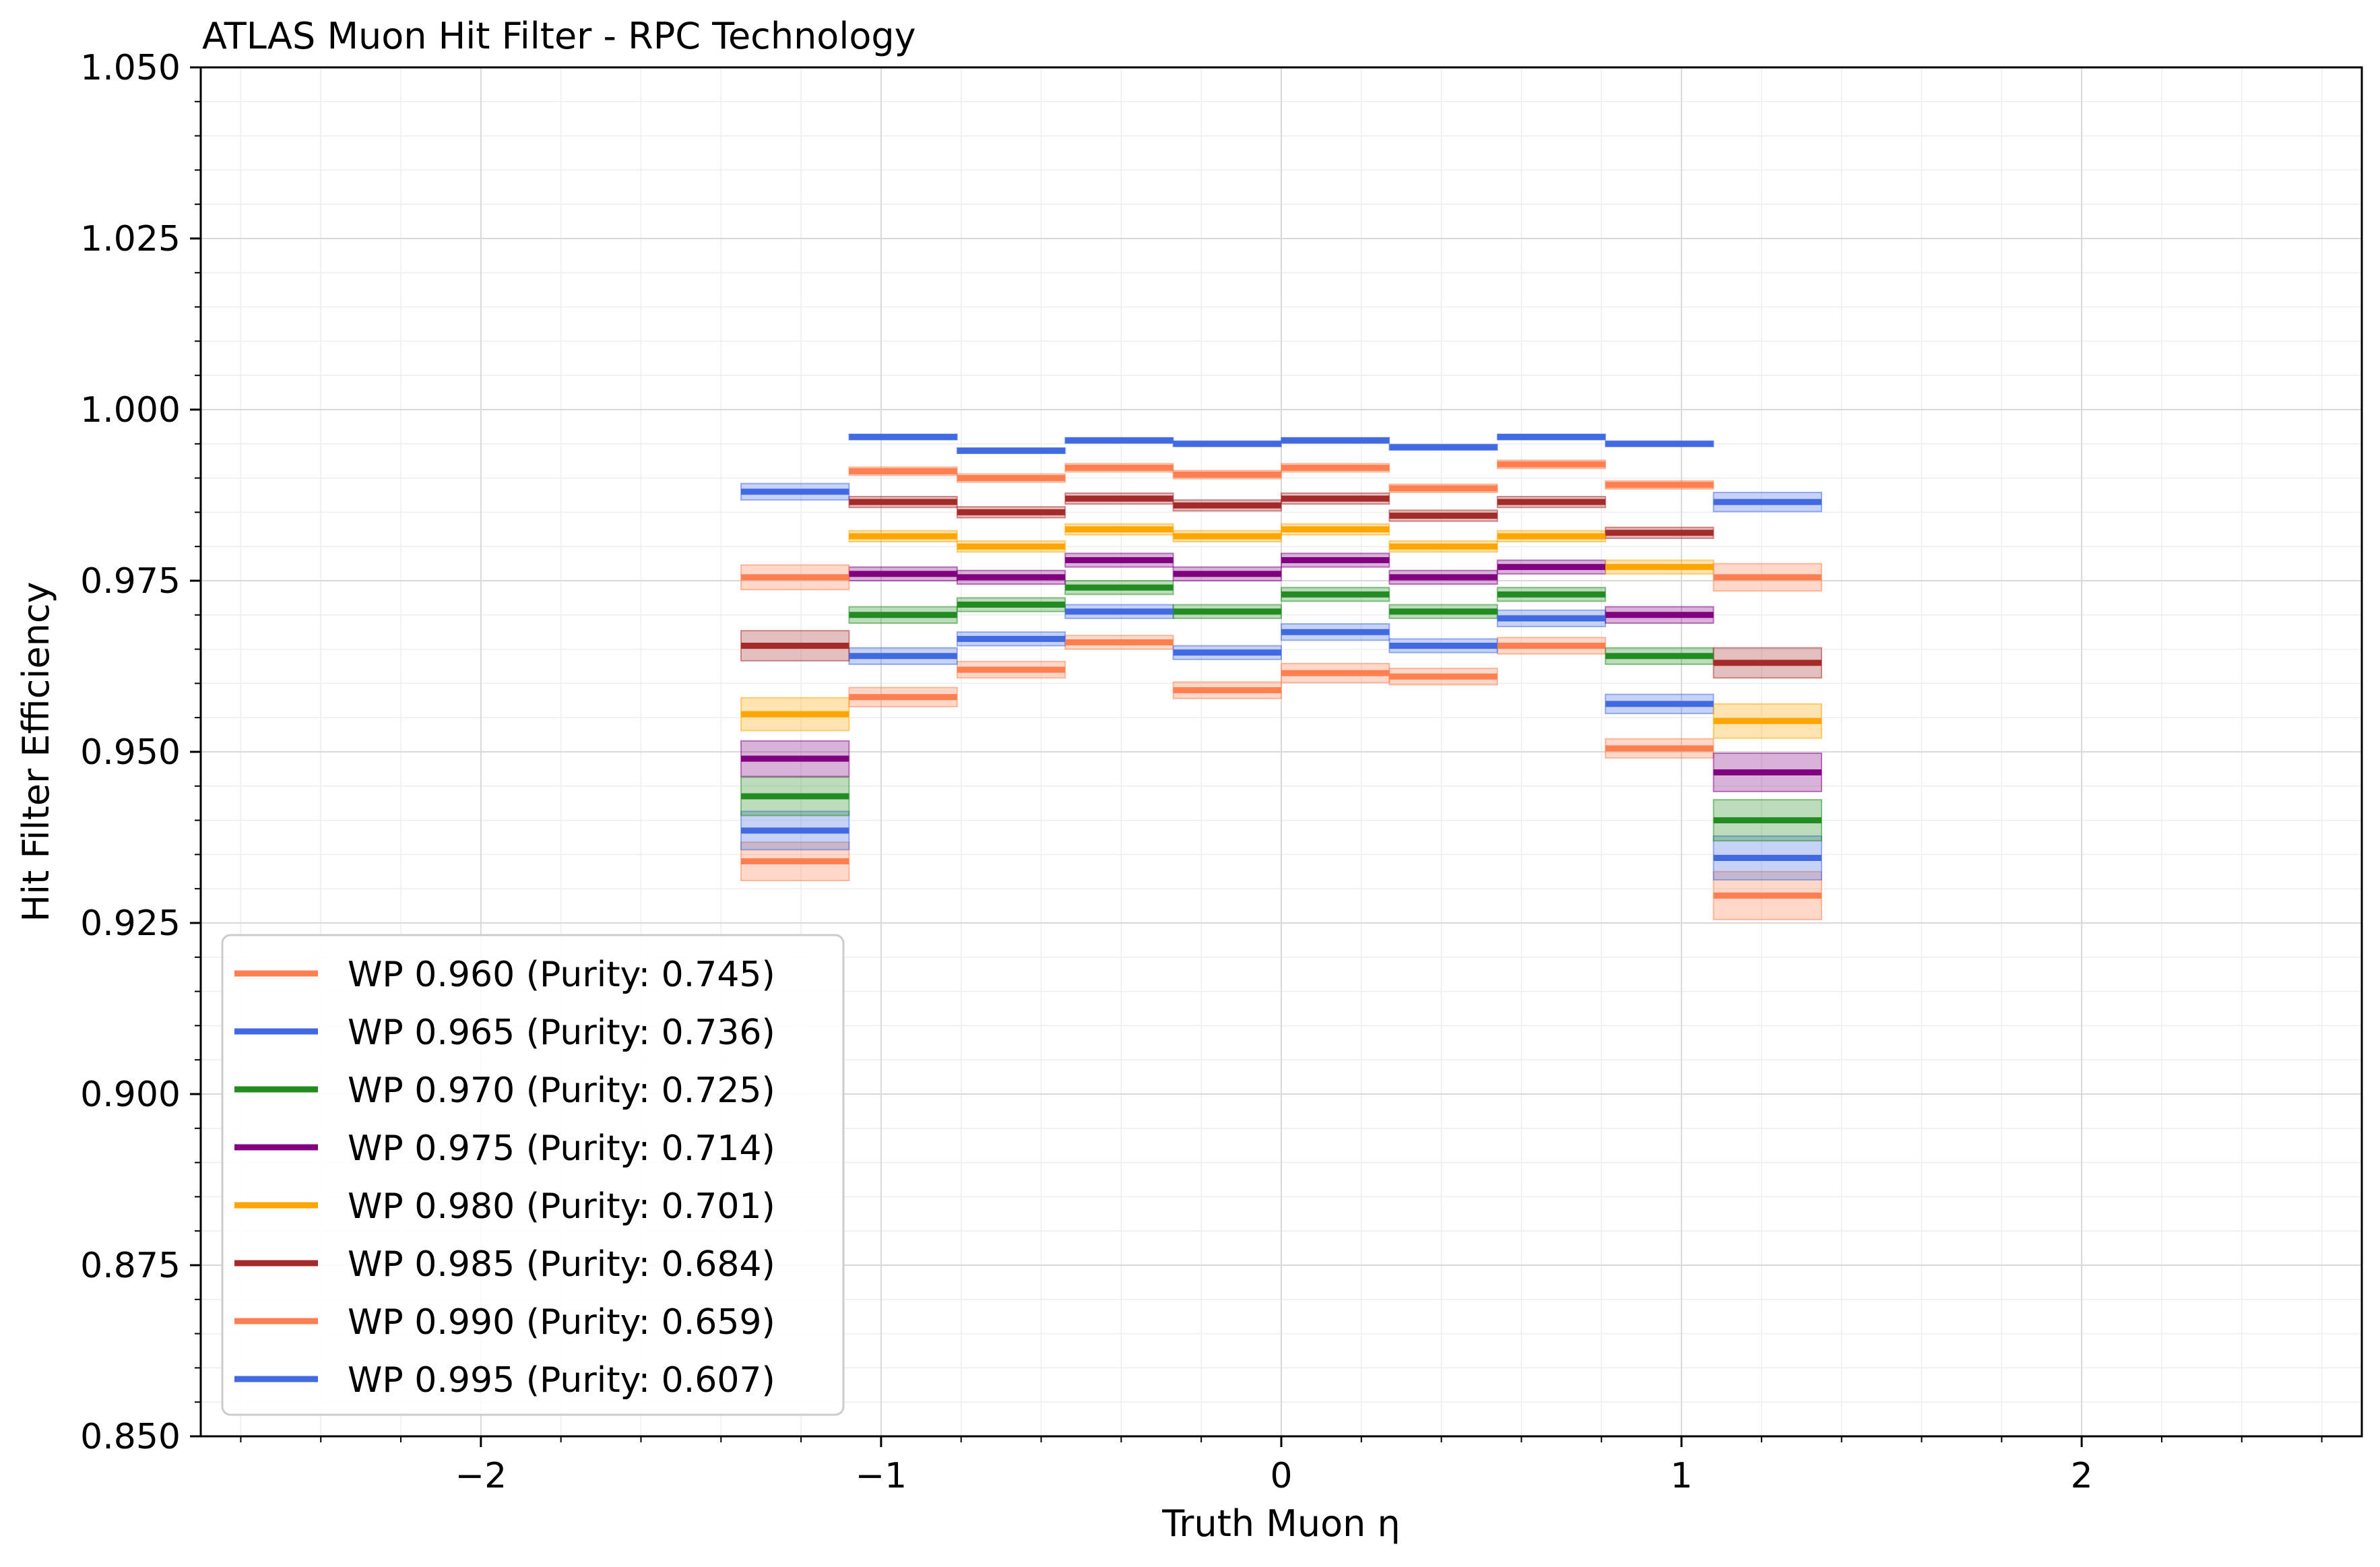  I want to click on x-tick-label: −2, so click(481, 1476).